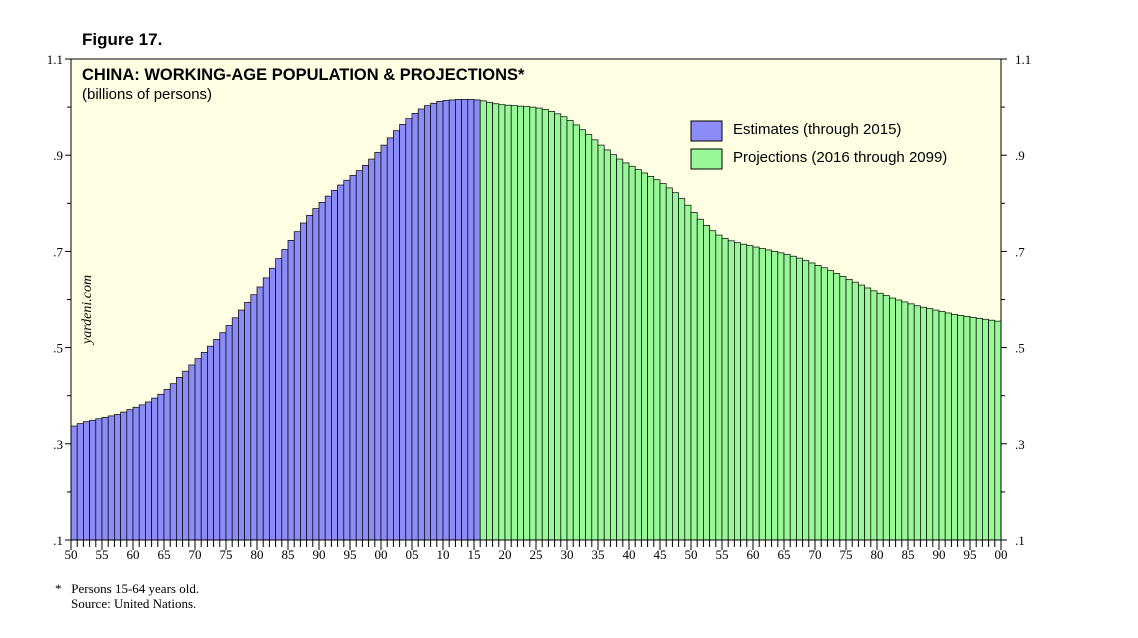 The image size is (1138, 638). What do you see at coordinates (551, 326) in the screenshot?
I see `projection-bar-2027` at bounding box center [551, 326].